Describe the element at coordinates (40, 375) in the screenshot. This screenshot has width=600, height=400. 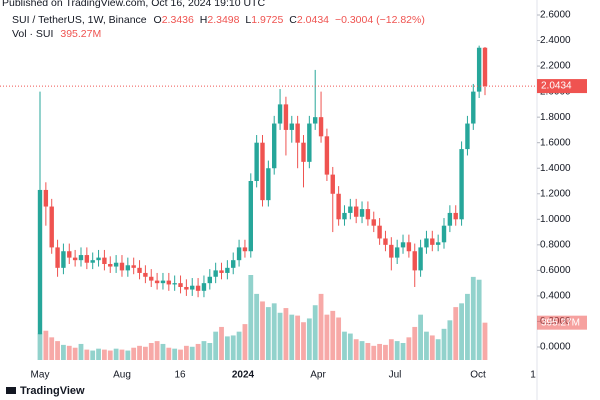
I see `x-tick-label: May` at that location.